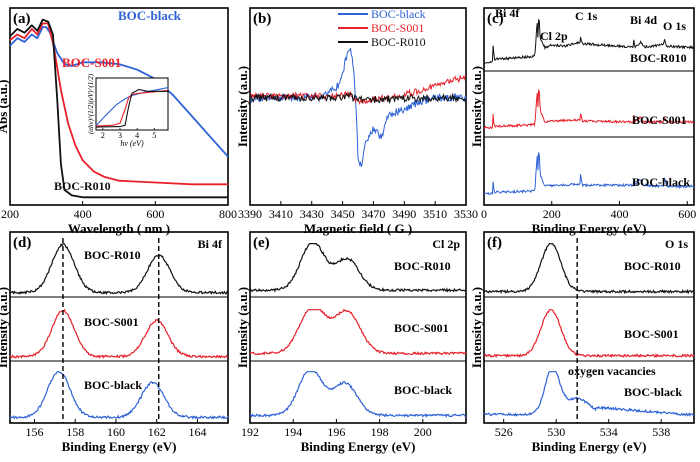 The image size is (700, 462). What do you see at coordinates (556, 432) in the screenshot?
I see `x-tick-label: 530` at bounding box center [556, 432].